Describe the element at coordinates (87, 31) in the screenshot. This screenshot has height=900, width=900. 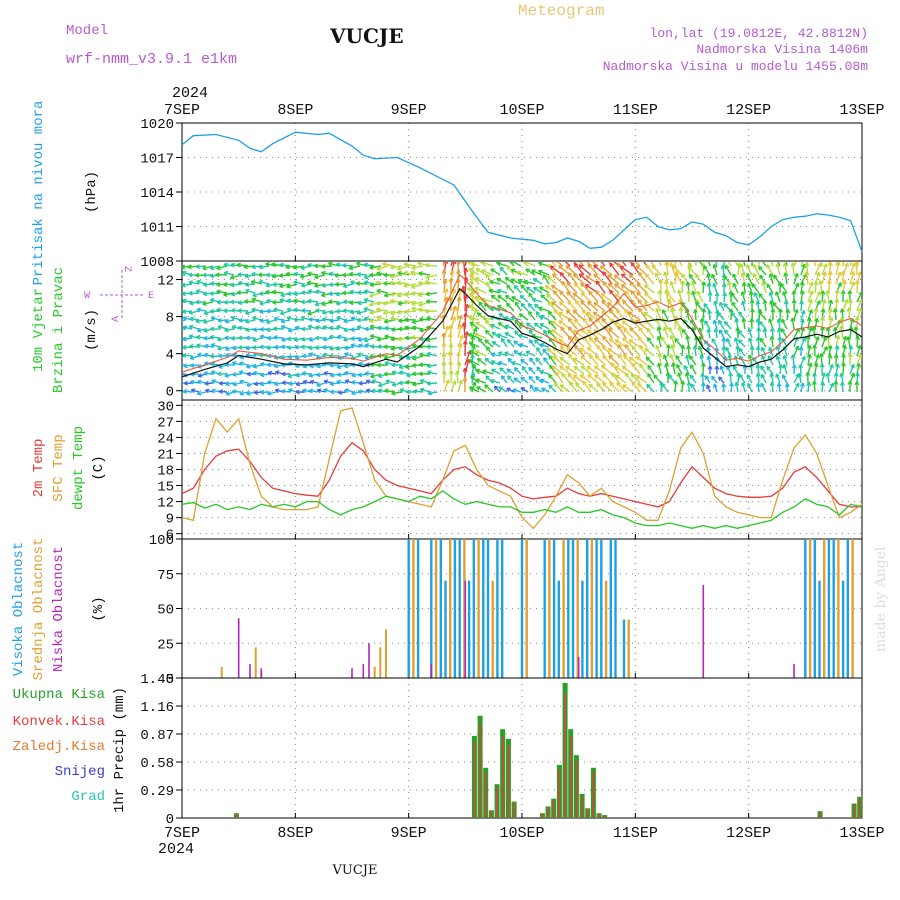
I see `model-label: Model` at that location.